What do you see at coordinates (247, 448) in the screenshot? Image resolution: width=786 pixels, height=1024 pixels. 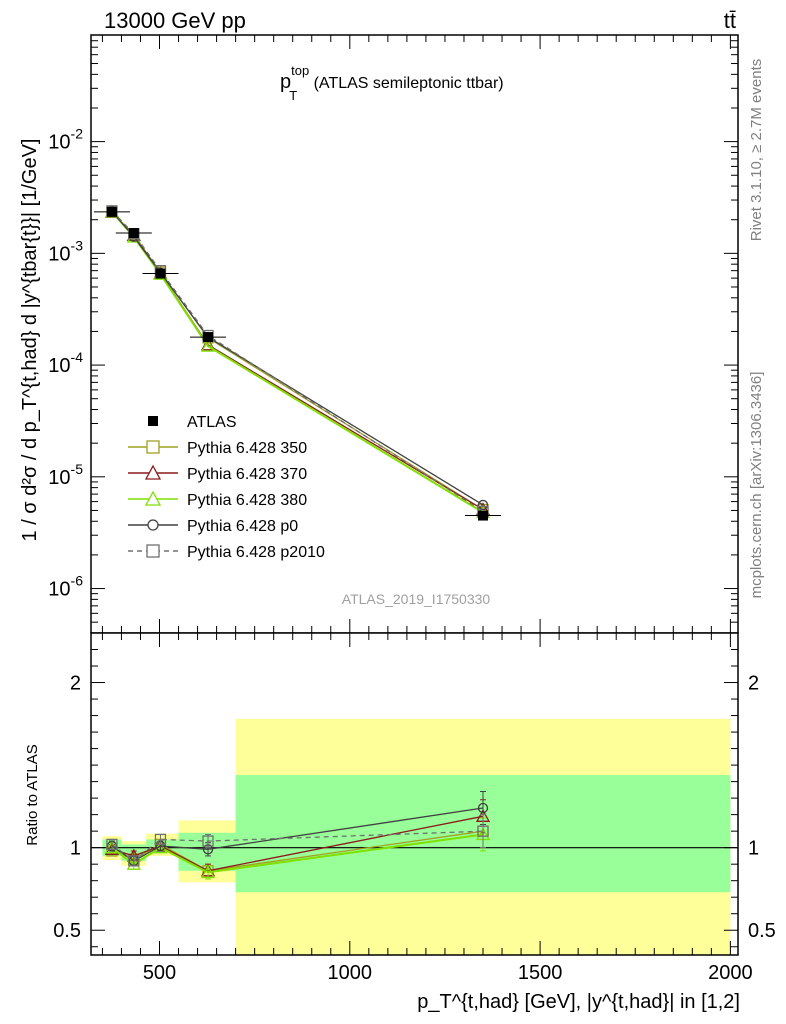 I see `legend-label-p350: Pythia 6.428 350` at bounding box center [247, 448].